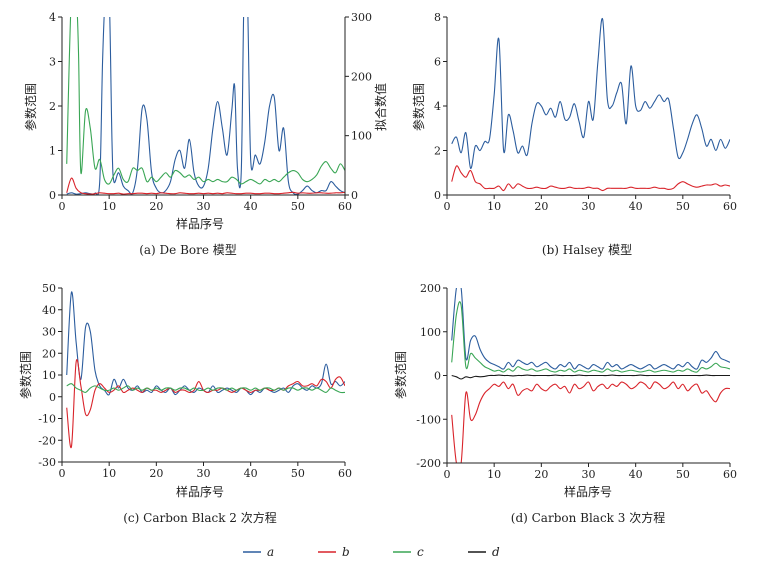  Describe the element at coordinates (47, 462) in the screenshot. I see `y-tick-label: -30` at that location.